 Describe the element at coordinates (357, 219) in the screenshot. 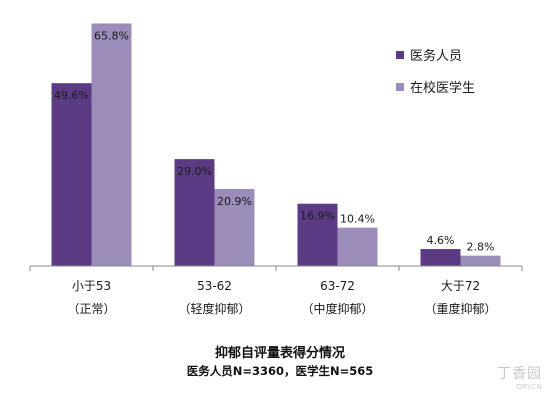

I see `data-label-2-3: 10.4%` at that location.